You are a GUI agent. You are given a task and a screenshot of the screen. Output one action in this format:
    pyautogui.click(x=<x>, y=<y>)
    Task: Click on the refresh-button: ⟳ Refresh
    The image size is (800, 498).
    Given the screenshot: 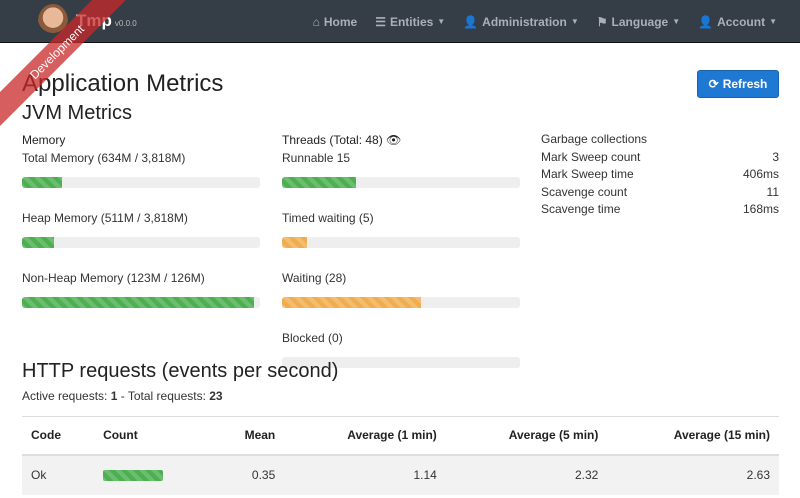 What is the action you would take?
    pyautogui.click(x=738, y=84)
    